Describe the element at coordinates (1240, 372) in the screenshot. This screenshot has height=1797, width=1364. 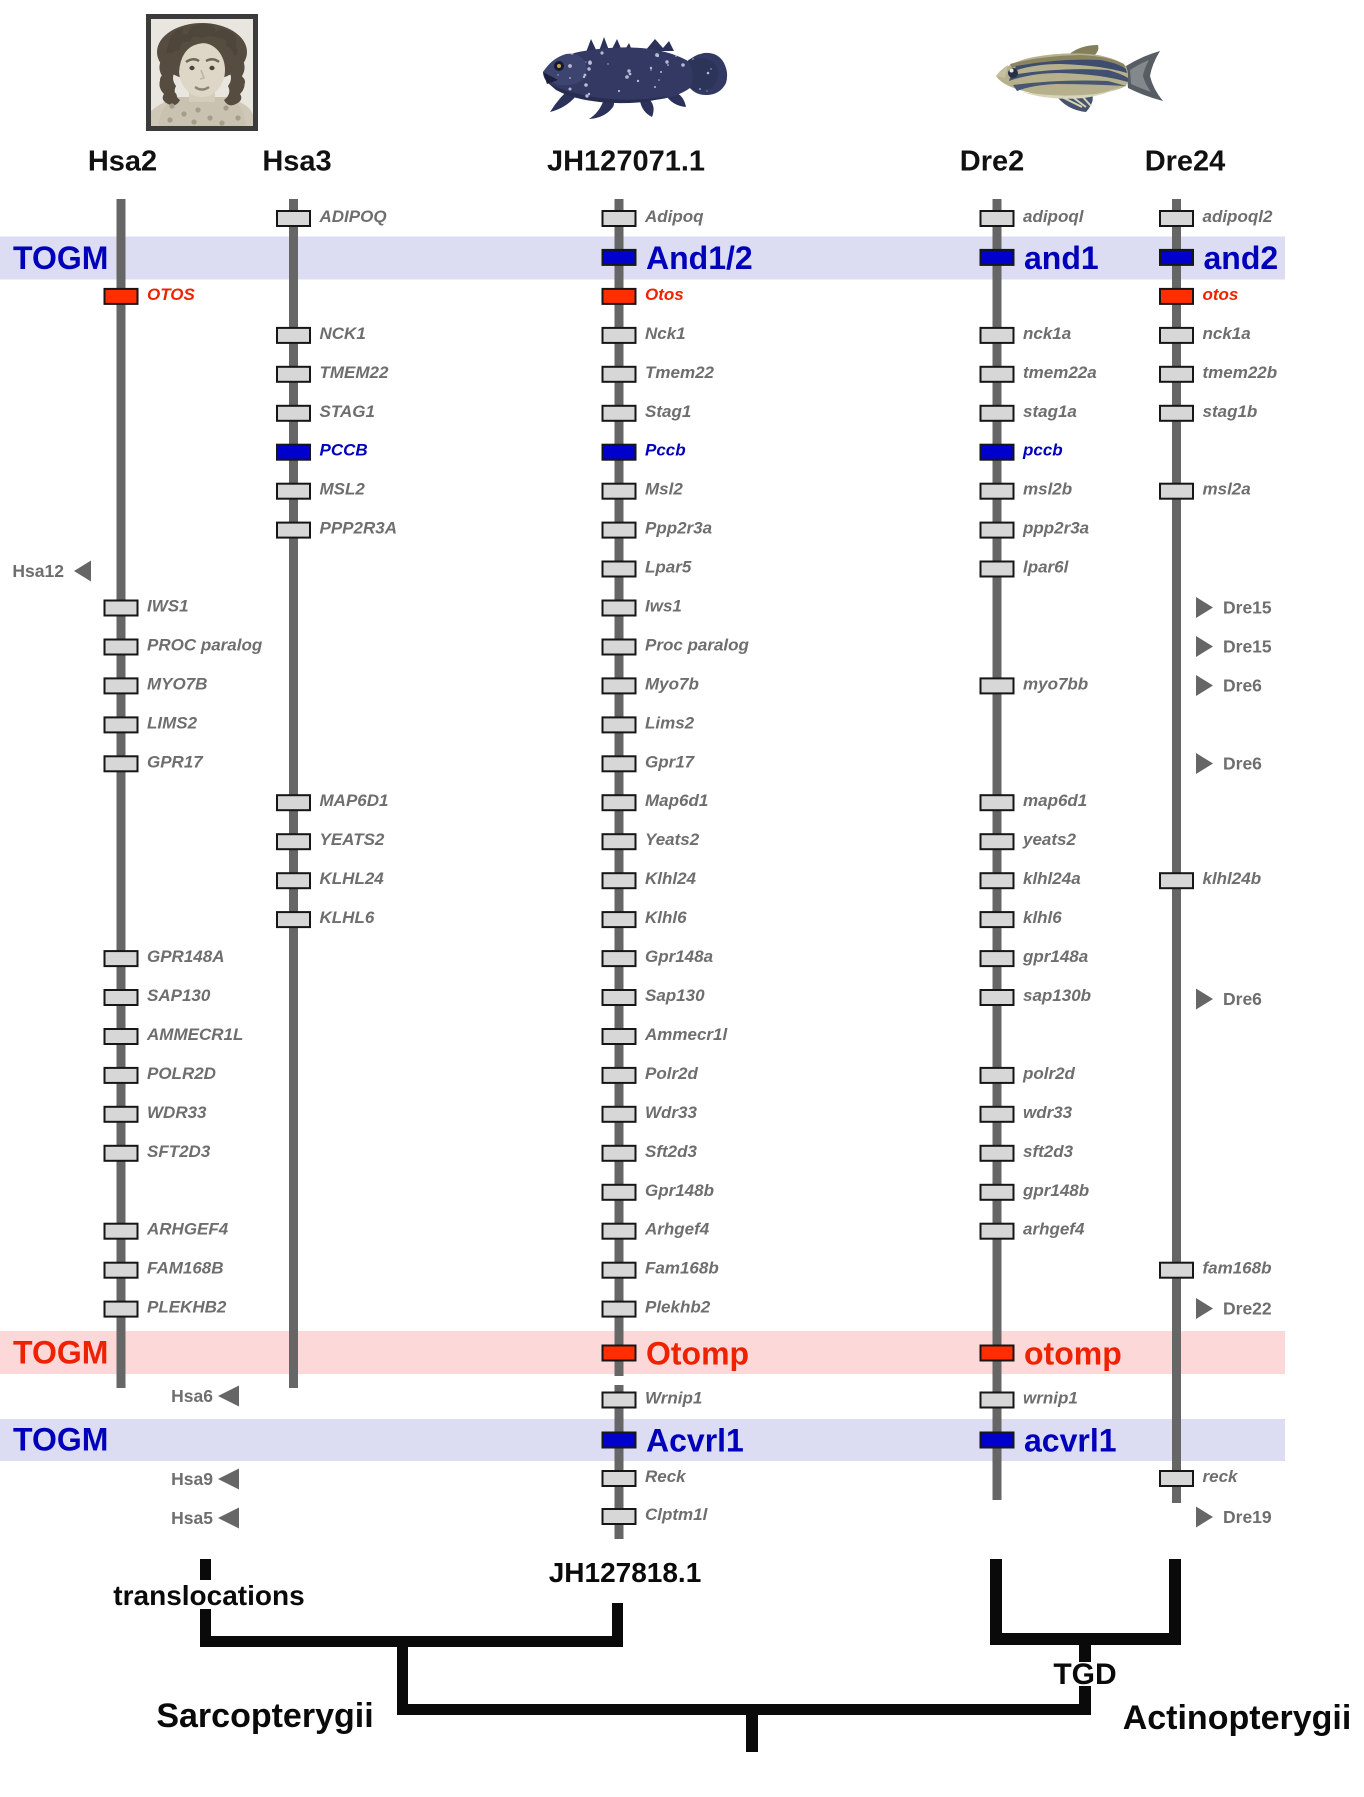
I see `svg-text: tmem22b` at that location.